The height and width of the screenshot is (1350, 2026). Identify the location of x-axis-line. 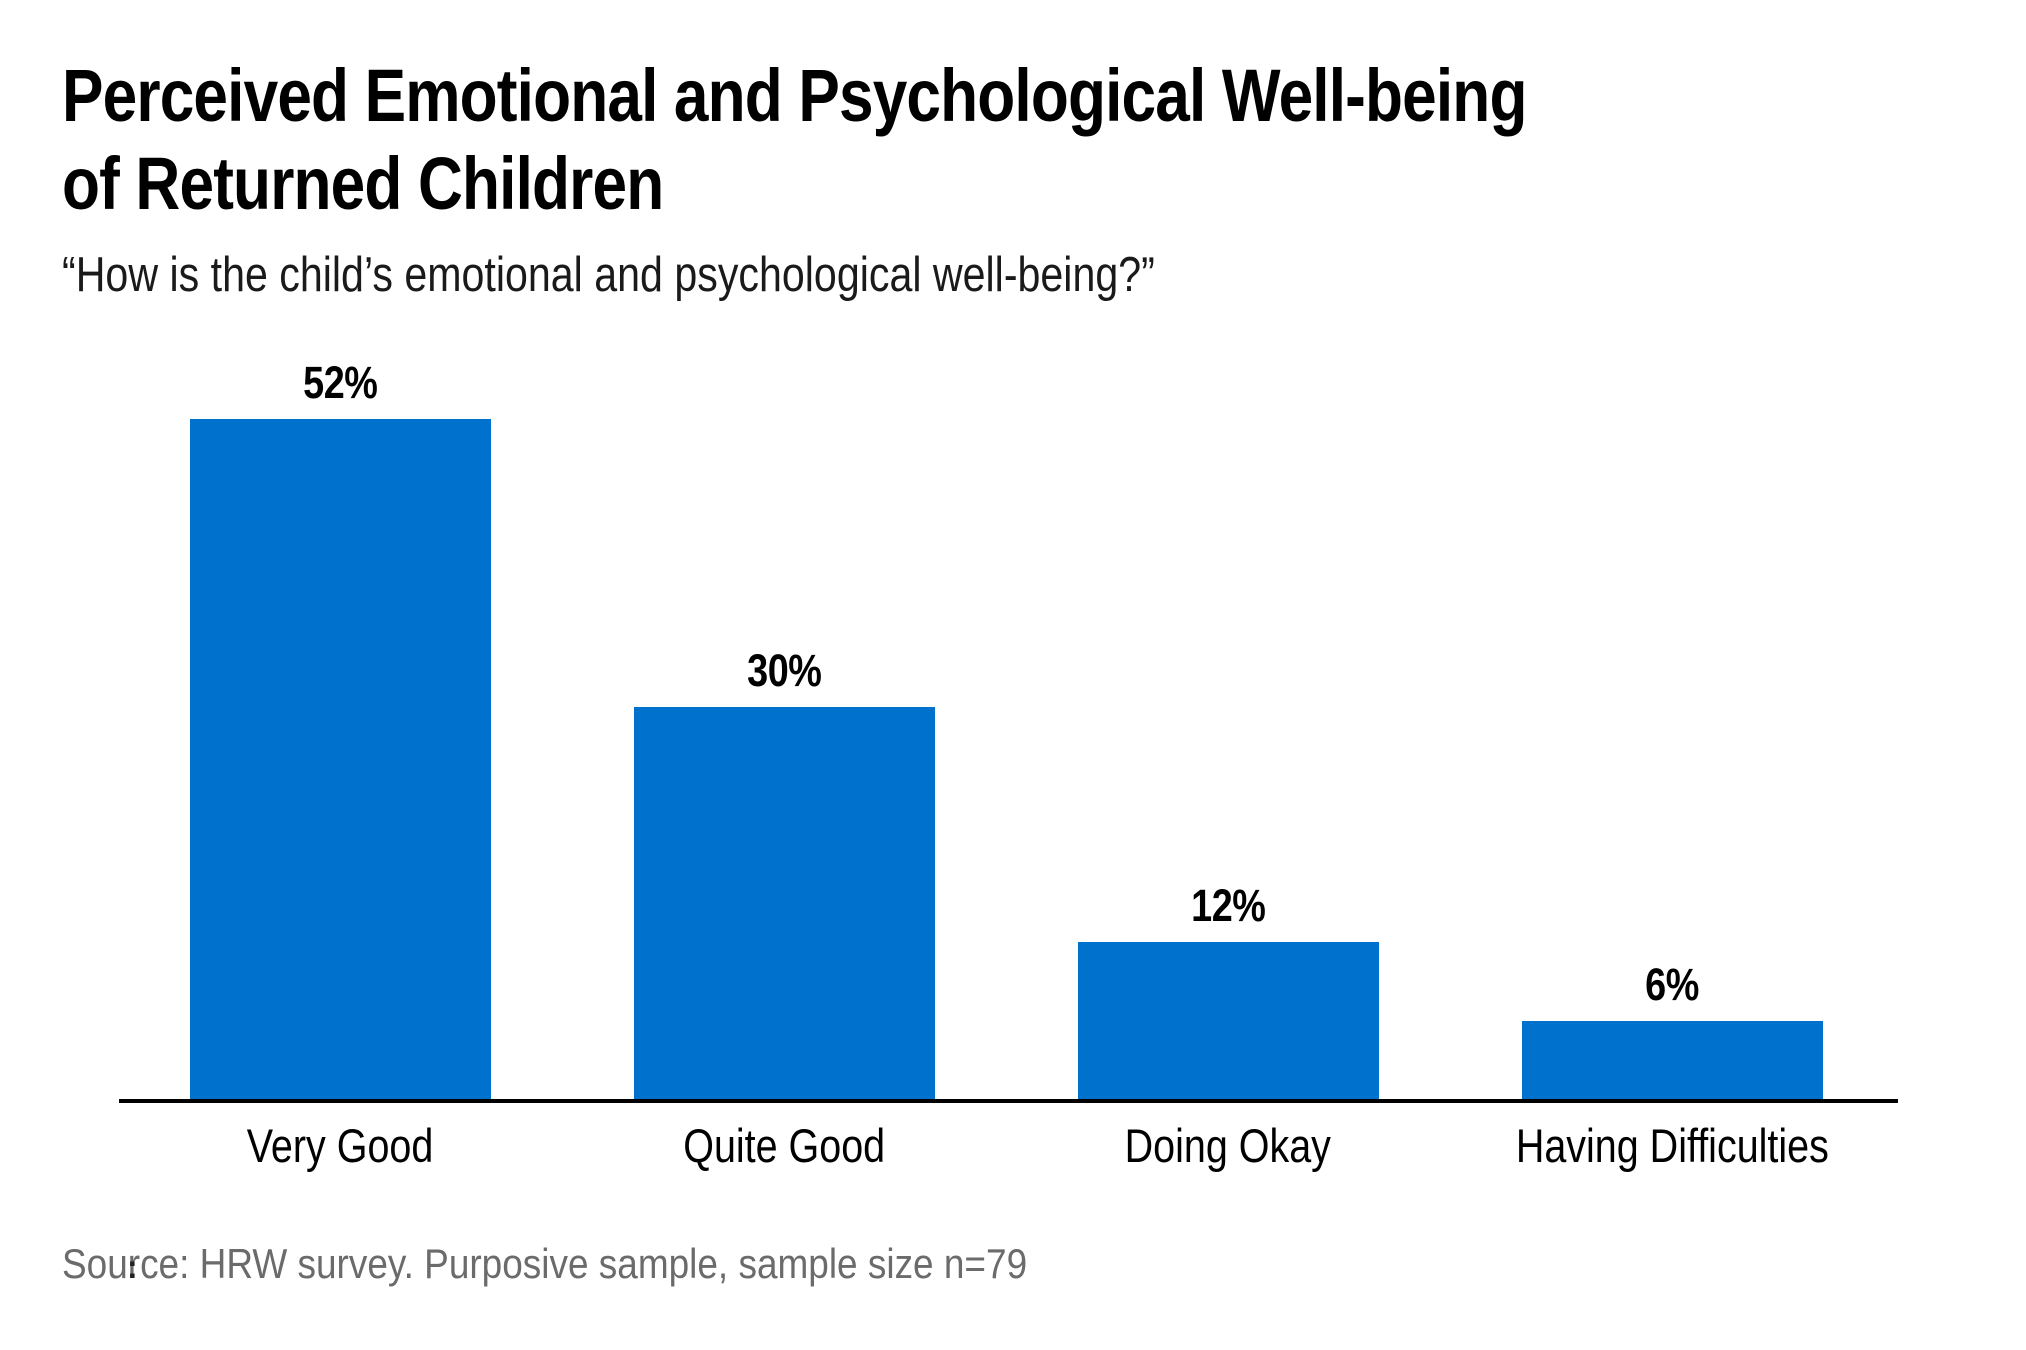
(1008, 1101).